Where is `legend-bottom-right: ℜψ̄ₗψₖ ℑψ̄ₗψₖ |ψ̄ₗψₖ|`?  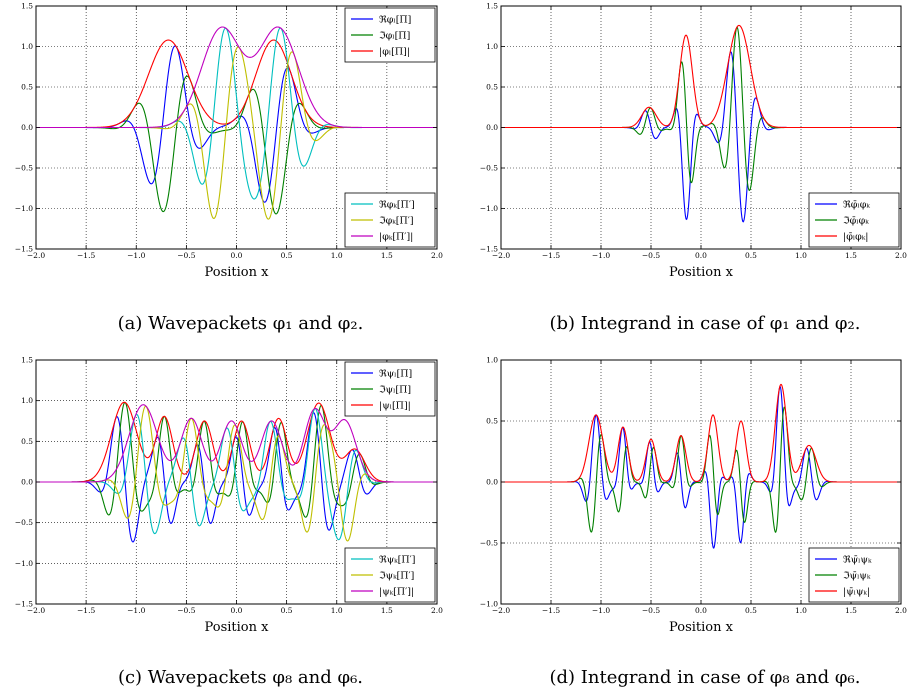 legend-bottom-right: ℜψ̄ₗψₖ ℑψ̄ₗψₖ |ψ̄ₗψₖ| is located at coordinates (854, 575).